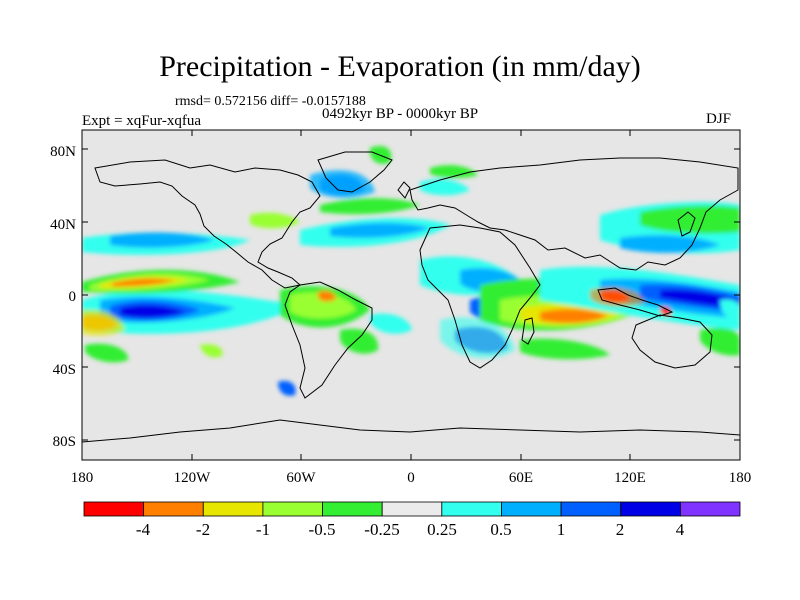 Image resolution: width=800 pixels, height=600 pixels. I want to click on colorbar-label: 2, so click(620, 529).